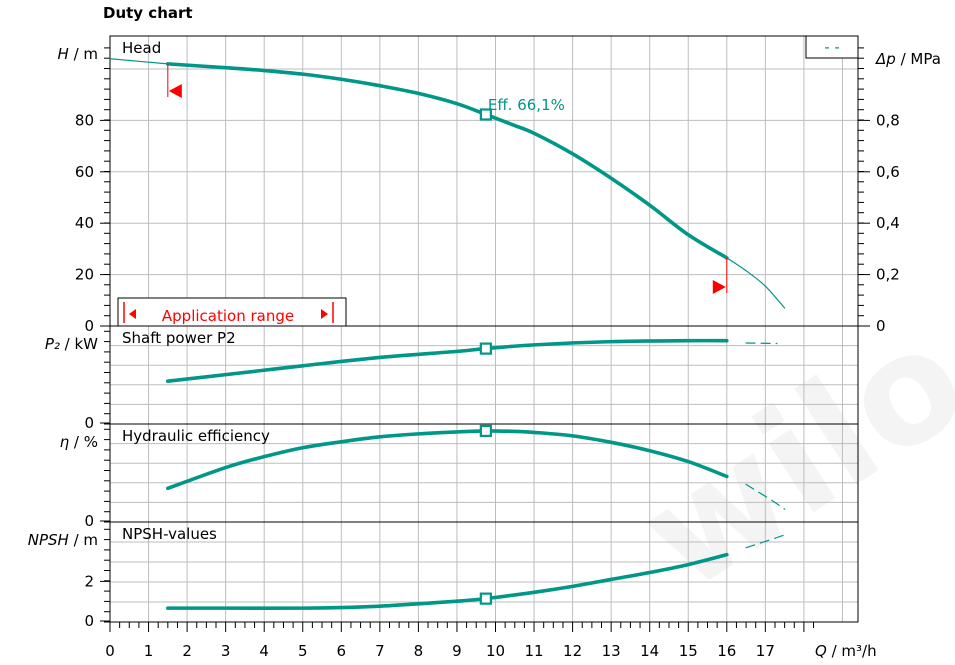 This screenshot has width=955, height=665. What do you see at coordinates (84, 275) in the screenshot?
I see `y-tick-label: 20` at bounding box center [84, 275].